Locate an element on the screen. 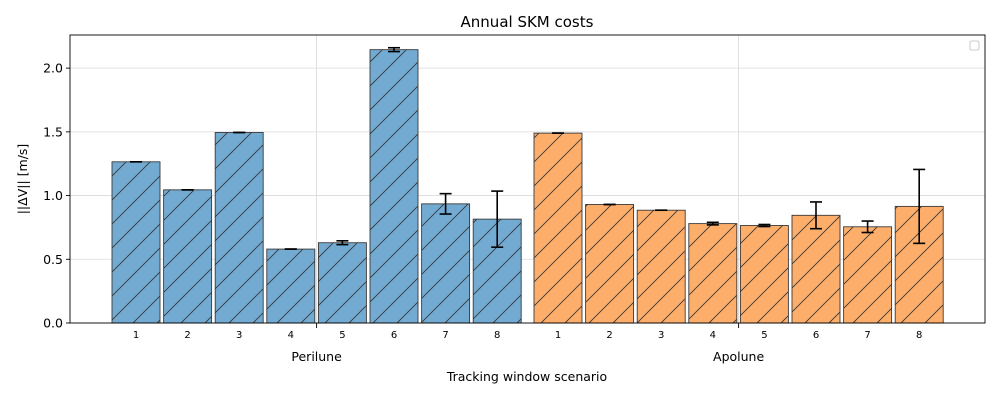 The width and height of the screenshot is (1000, 400). y-tick-label: 1.0 is located at coordinates (53, 195).